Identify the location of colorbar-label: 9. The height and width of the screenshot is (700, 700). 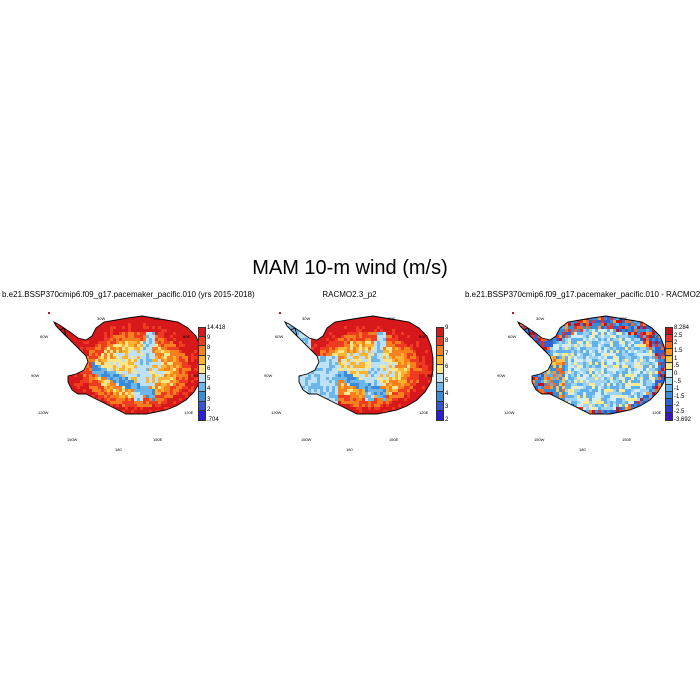
(447, 328).